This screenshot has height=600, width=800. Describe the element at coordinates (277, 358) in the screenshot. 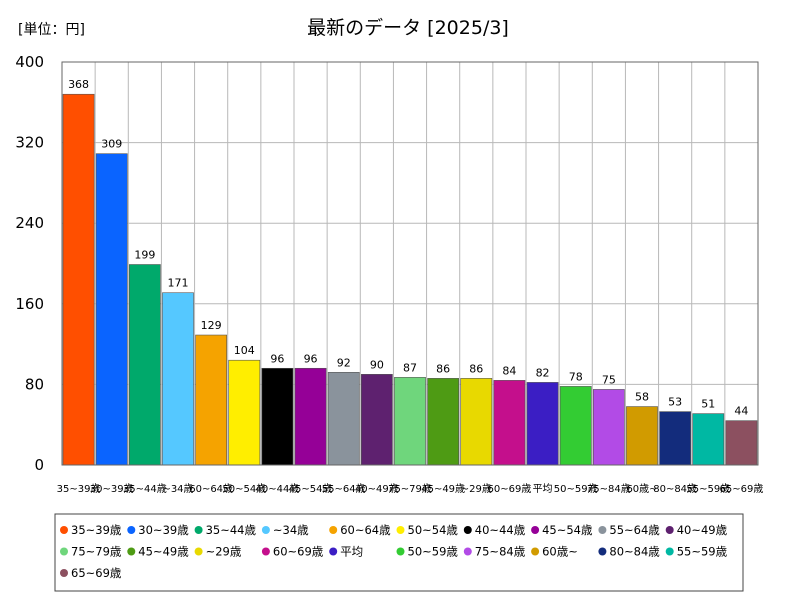

I see `data-label-6: 96` at that location.